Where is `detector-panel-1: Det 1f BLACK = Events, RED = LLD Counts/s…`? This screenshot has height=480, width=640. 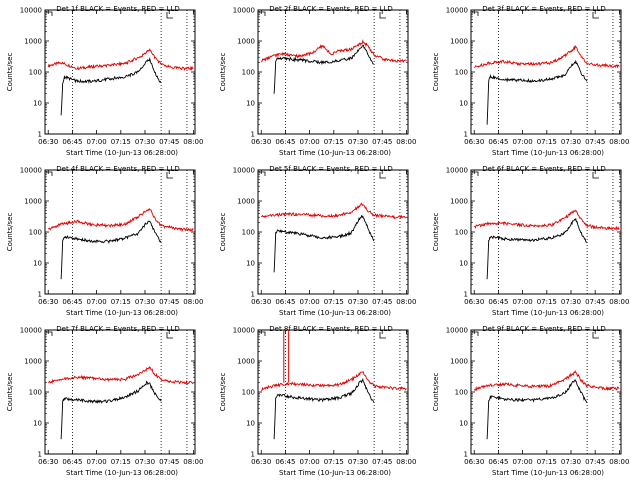
detector-panel-1: Det 1f BLACK = Events, RED = LLD Counts/s… is located at coordinates (104, 81).